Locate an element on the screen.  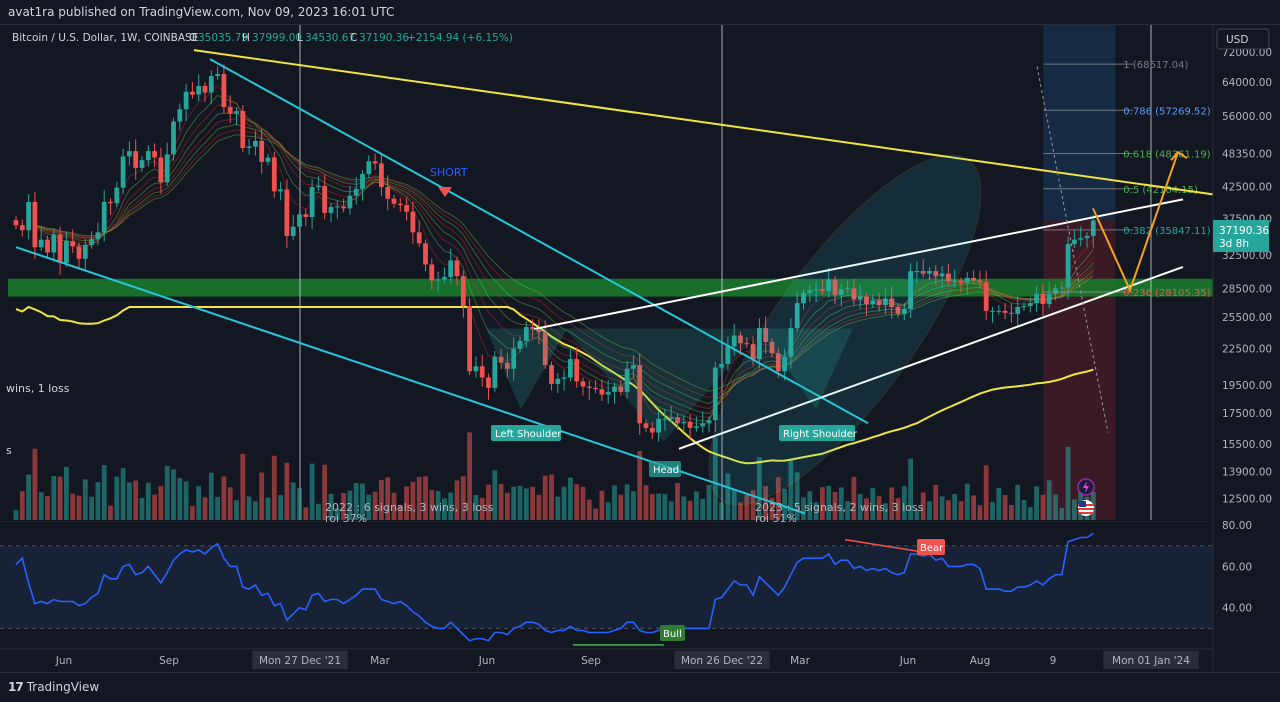
stats-left-label-2: s is located at coordinates (9, 450).